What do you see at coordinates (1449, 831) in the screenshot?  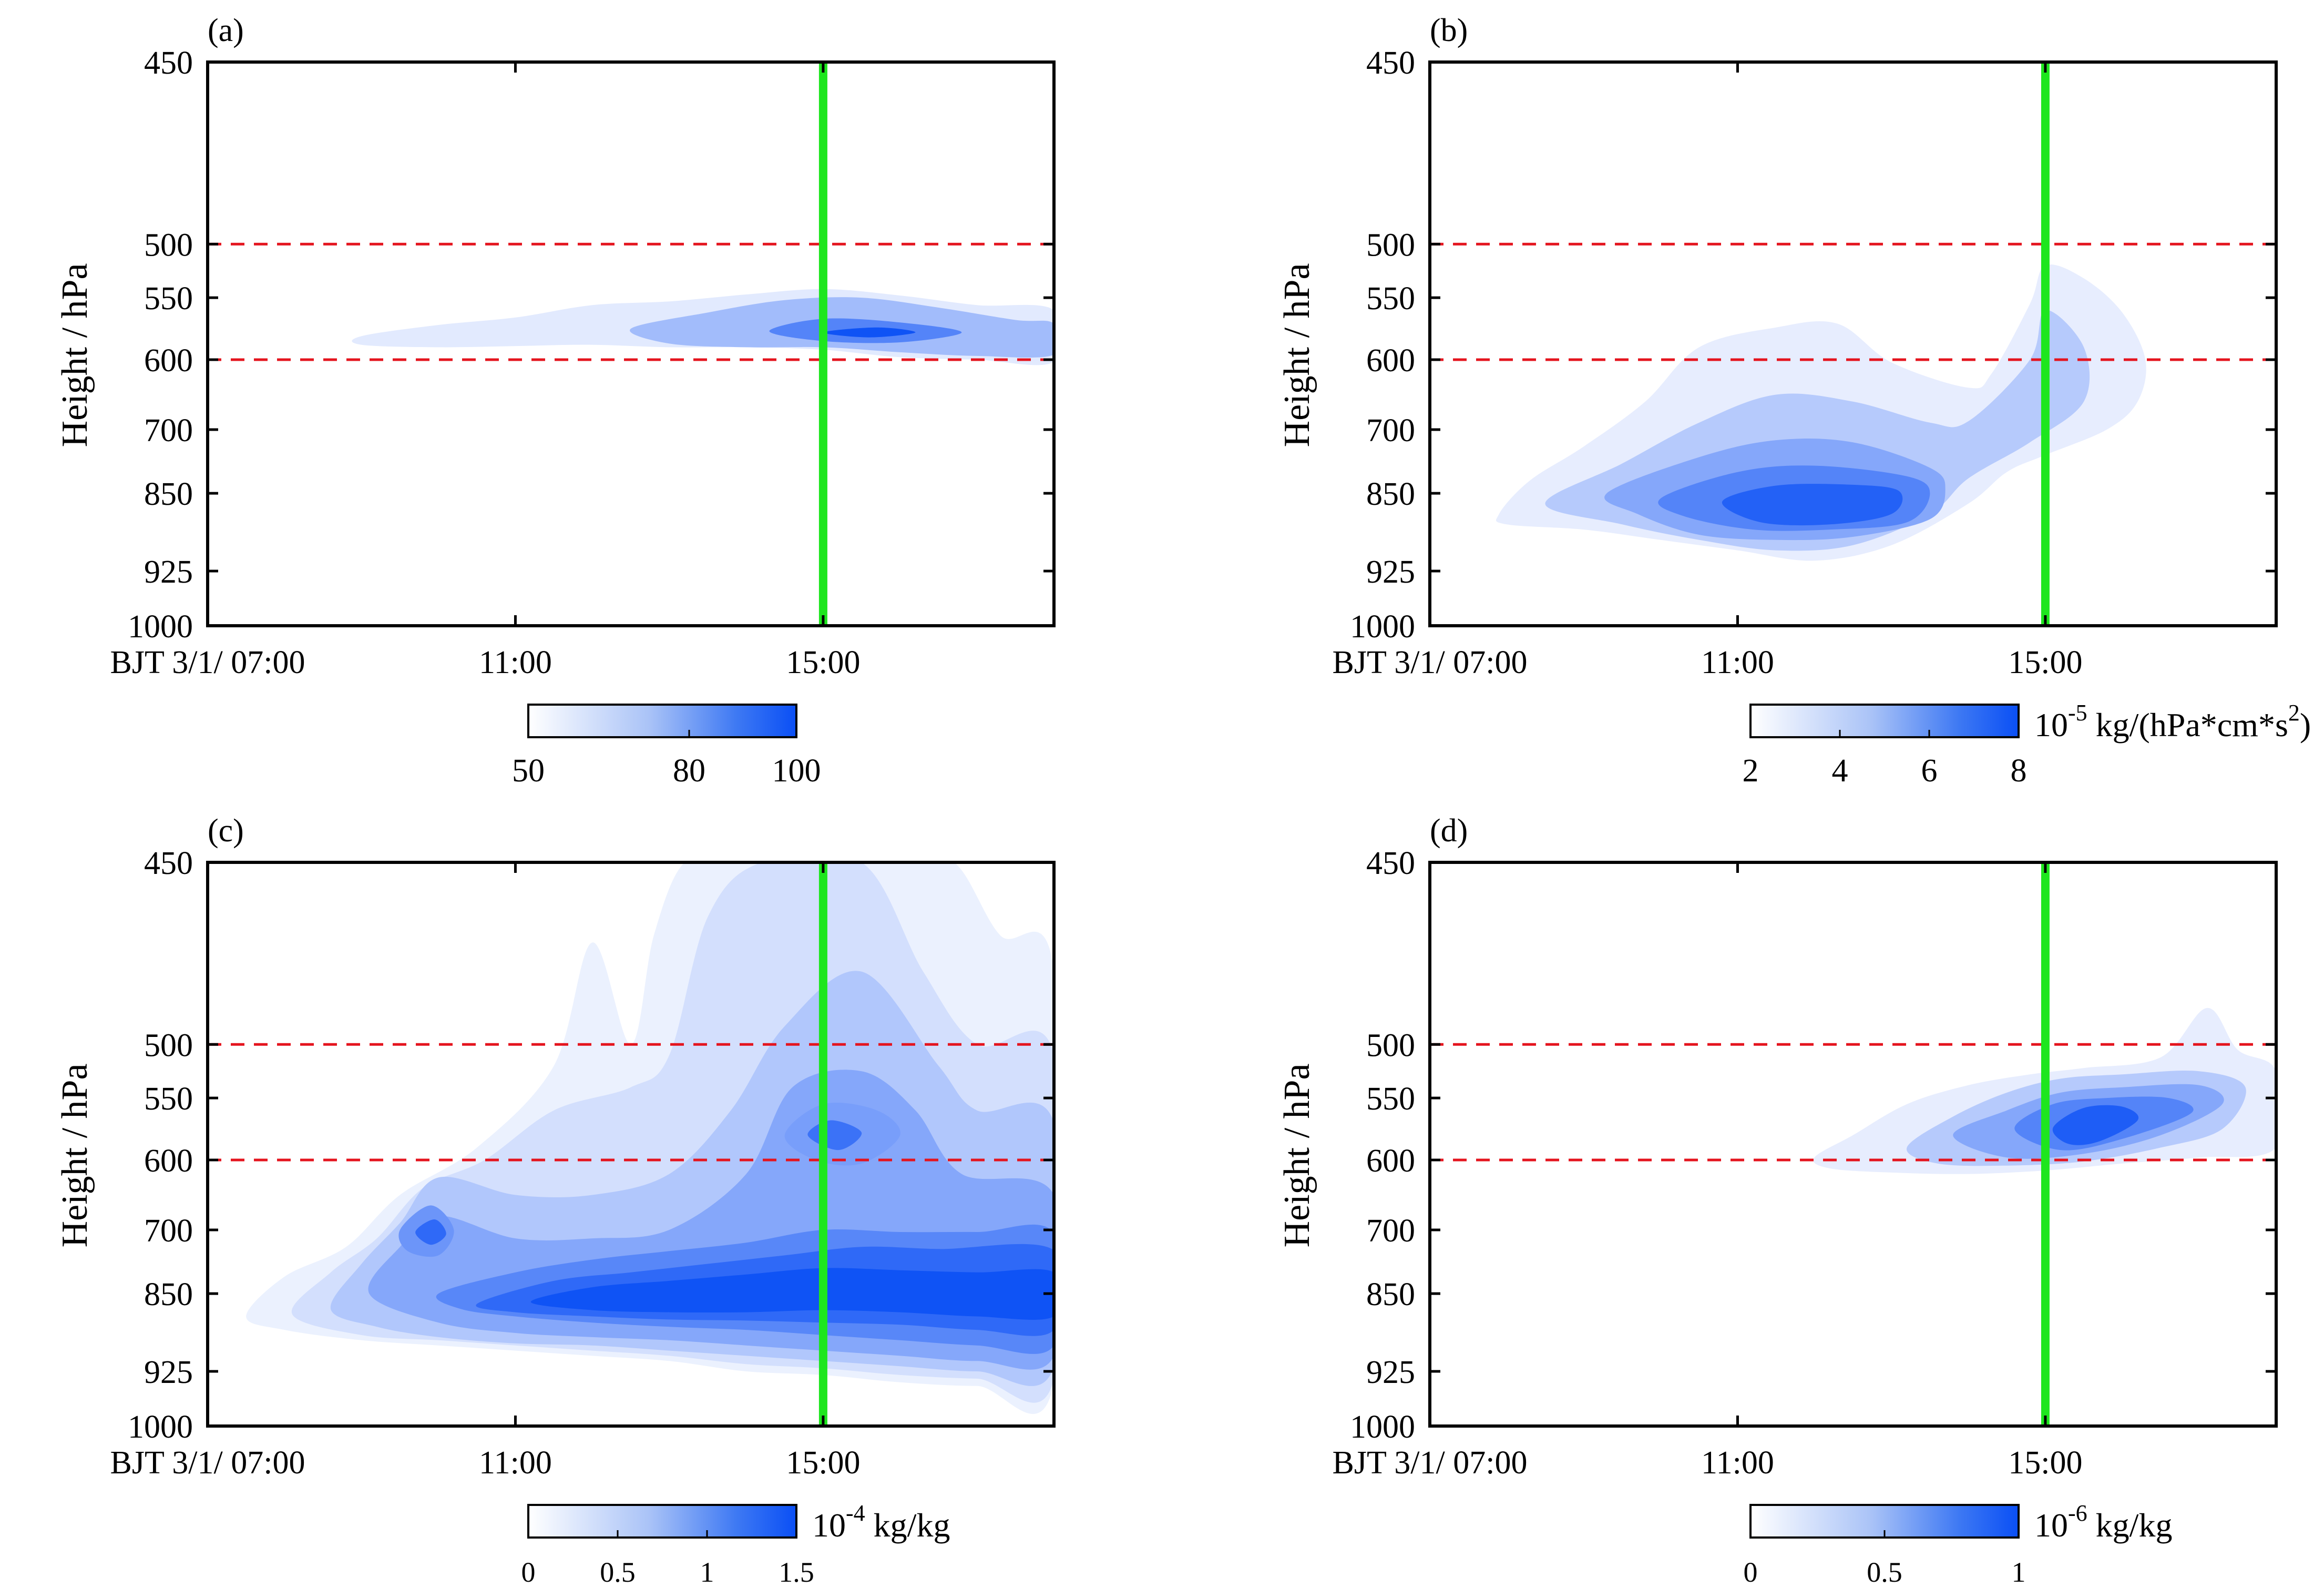 I see `panel-label: (d)` at bounding box center [1449, 831].